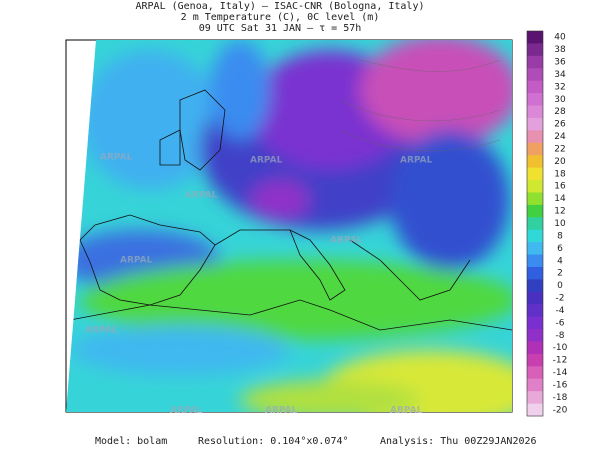 The height and width of the screenshot is (450, 600). What do you see at coordinates (560, 348) in the screenshot?
I see `colorbar-label: -10` at bounding box center [560, 348].